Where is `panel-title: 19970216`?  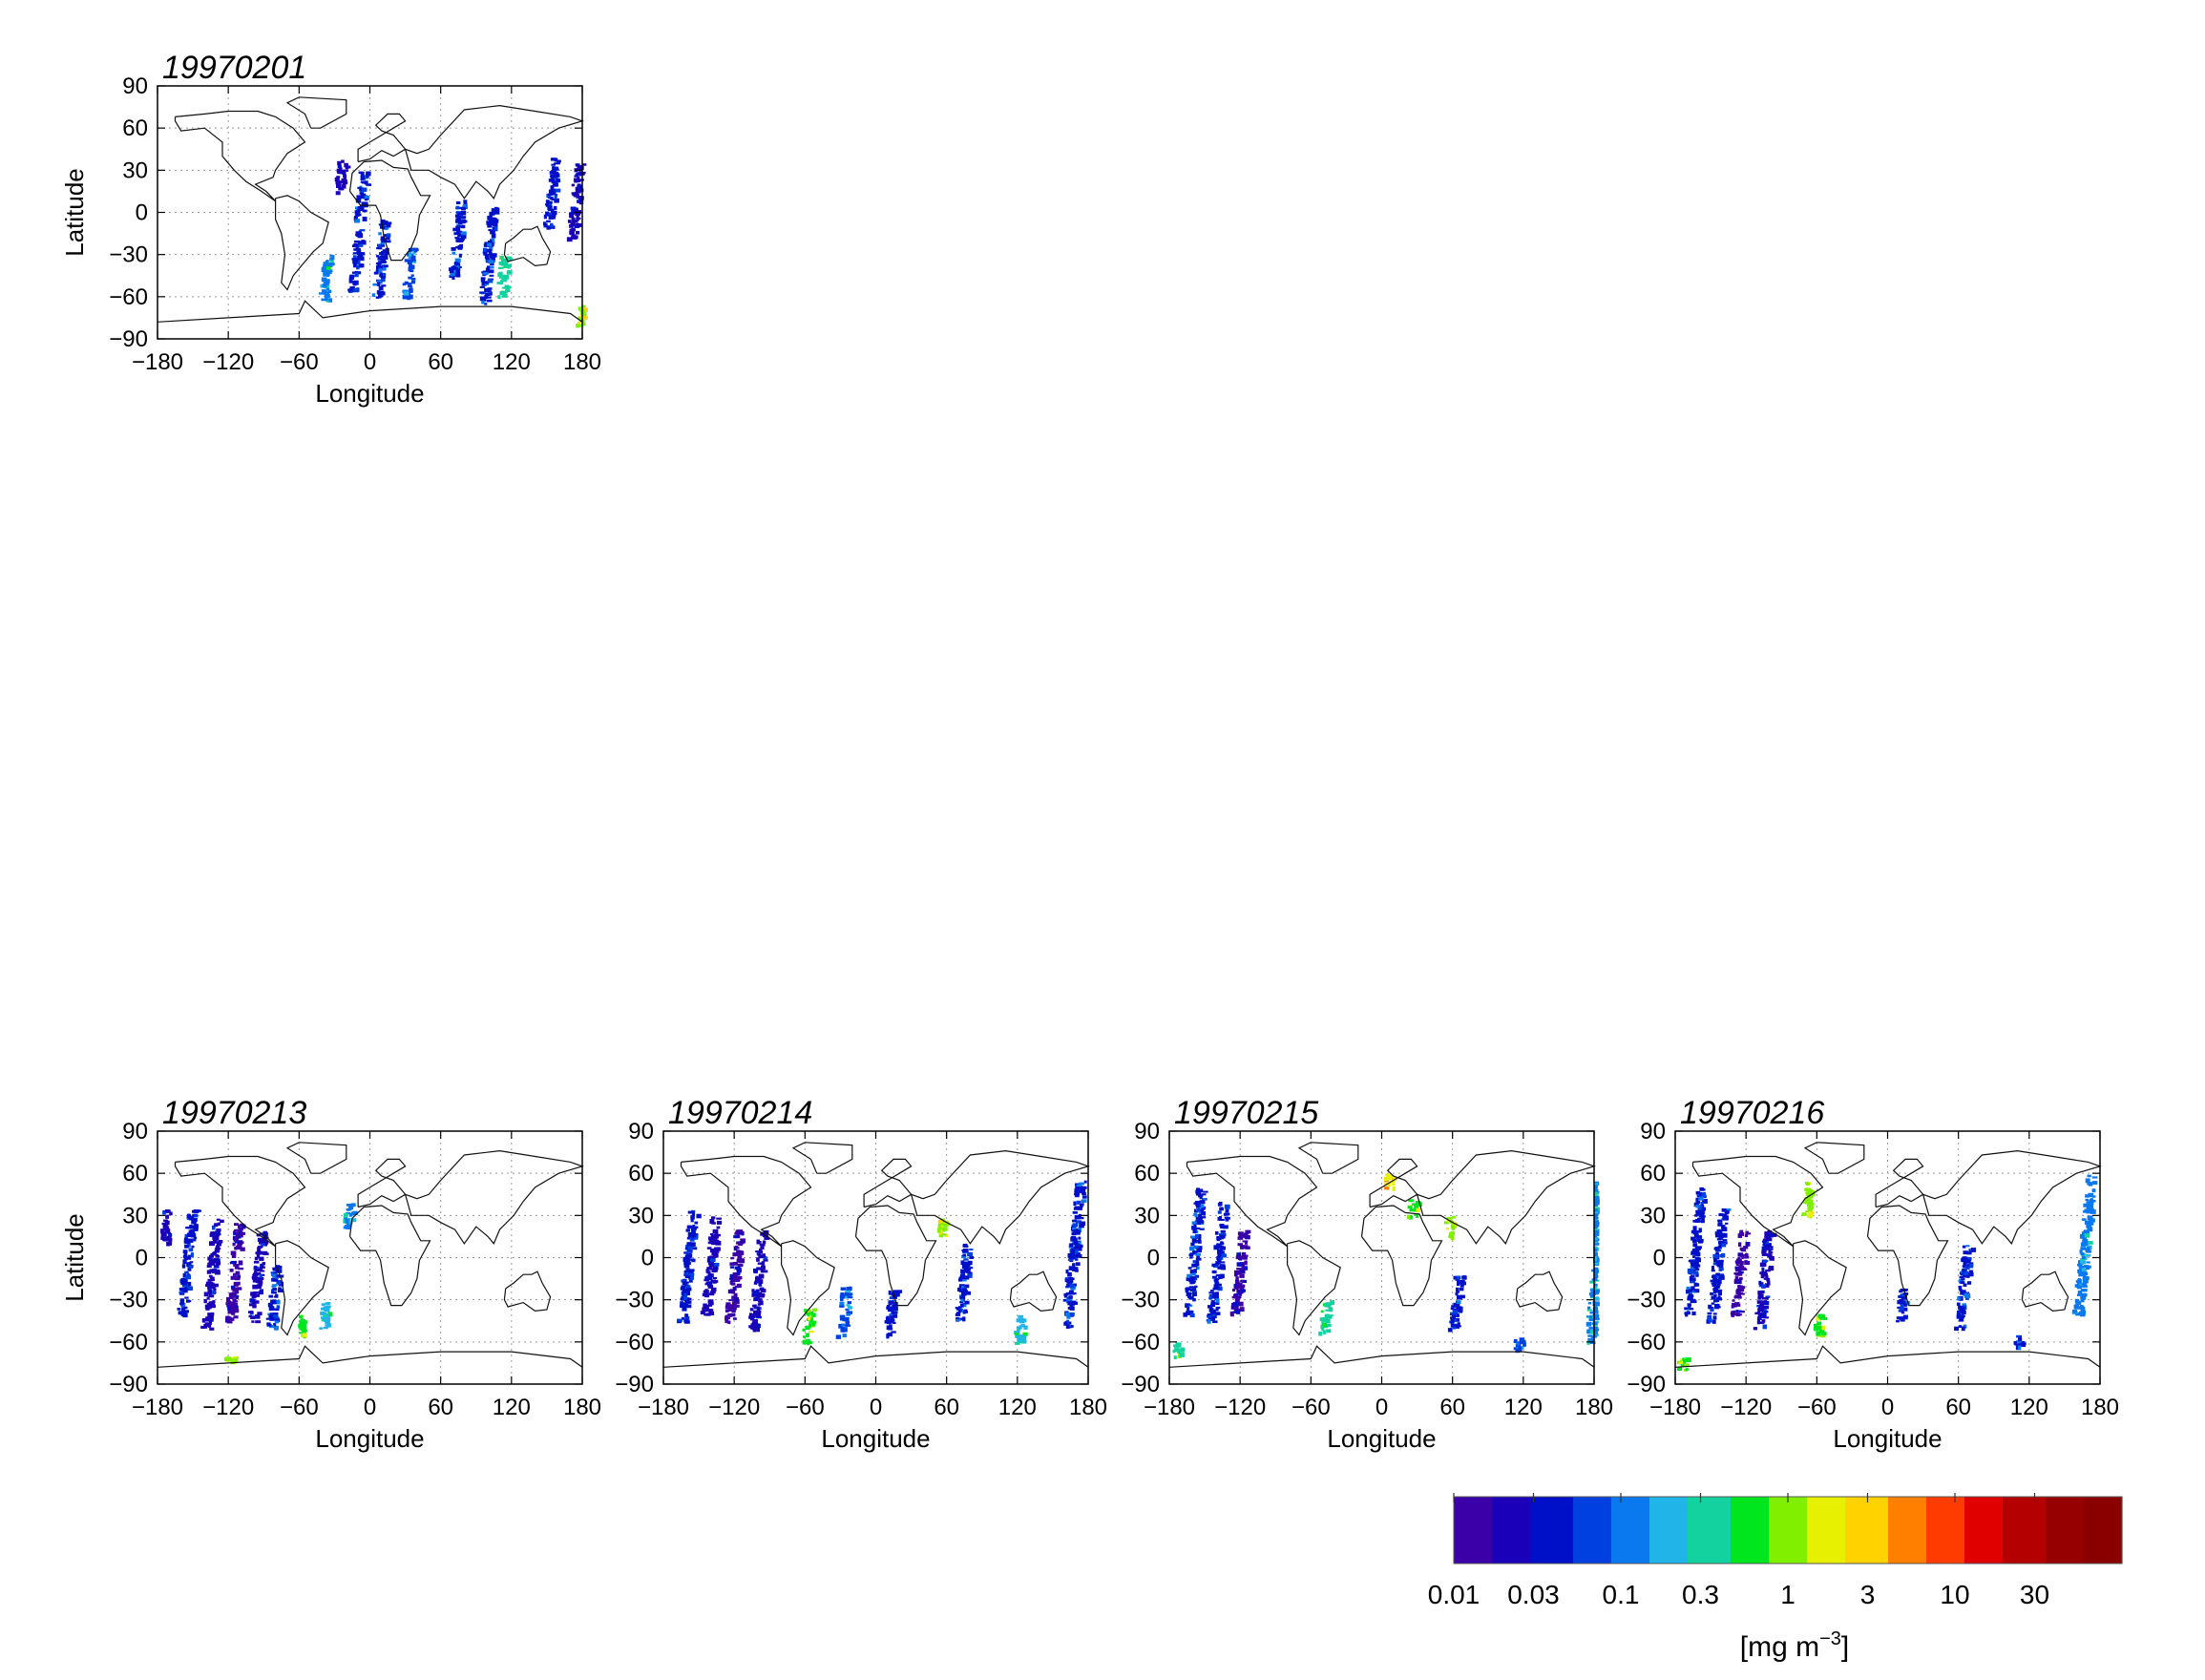
panel-title: 19970216 is located at coordinates (1752, 1113).